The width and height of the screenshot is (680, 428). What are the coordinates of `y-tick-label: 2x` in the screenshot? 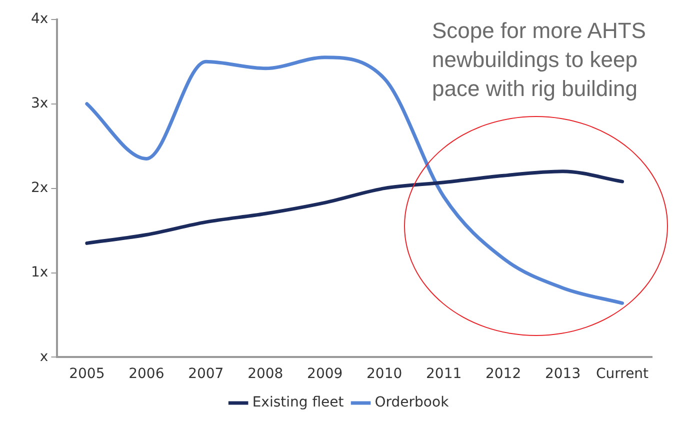 It's located at (39, 188).